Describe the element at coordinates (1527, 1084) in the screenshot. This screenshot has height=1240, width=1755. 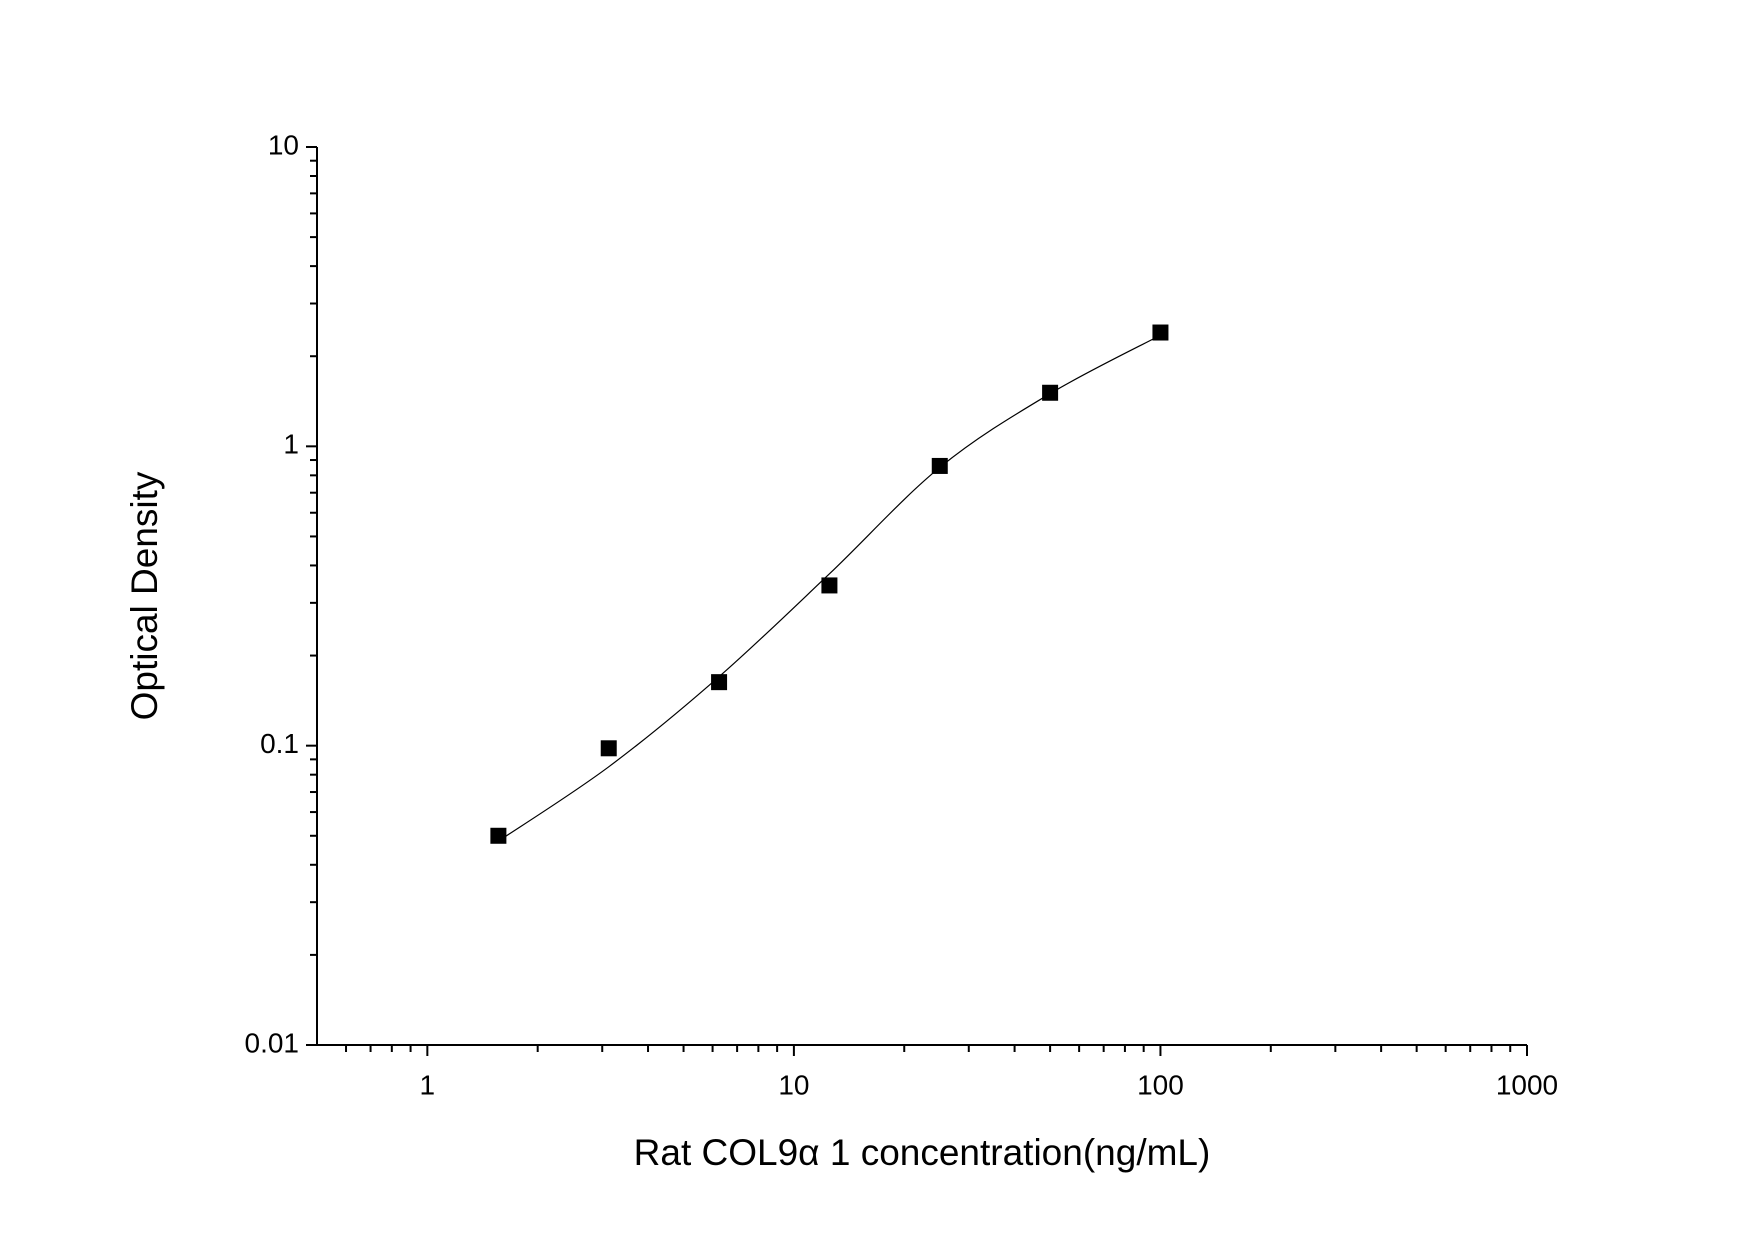
I see `x-tick-label: 1000` at that location.